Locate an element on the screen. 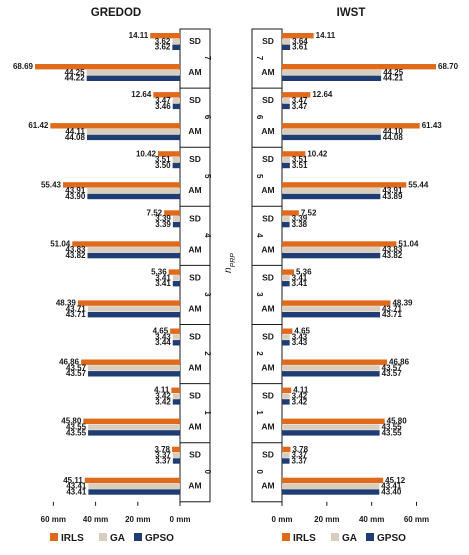 This screenshot has height=555, width=469. data-label: 3.62 is located at coordinates (163, 47).